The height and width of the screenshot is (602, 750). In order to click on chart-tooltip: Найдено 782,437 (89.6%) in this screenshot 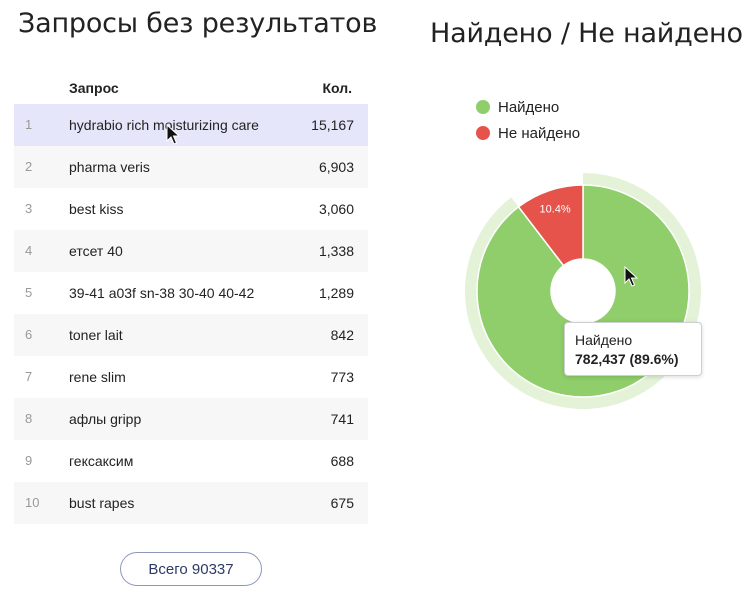, I will do `click(633, 349)`.